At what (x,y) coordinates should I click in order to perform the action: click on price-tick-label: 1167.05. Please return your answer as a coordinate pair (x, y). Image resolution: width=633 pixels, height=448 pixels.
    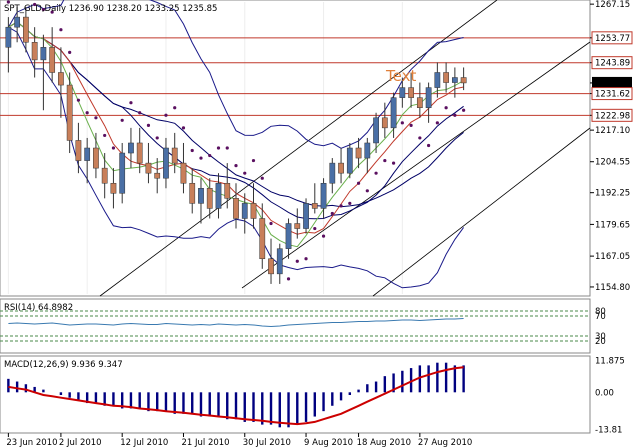
    Looking at the image, I should click on (612, 257).